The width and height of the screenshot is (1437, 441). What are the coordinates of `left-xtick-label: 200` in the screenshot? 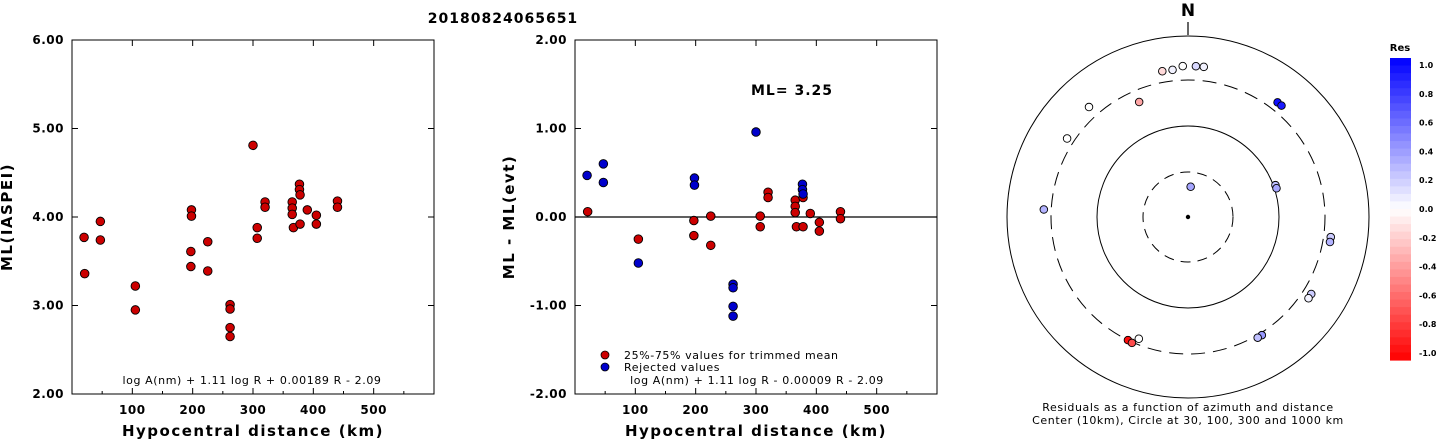 It's located at (192, 410).